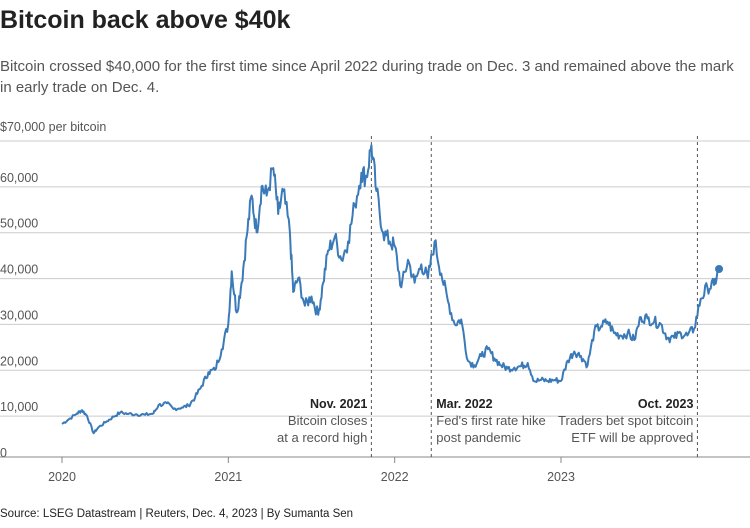 The height and width of the screenshot is (528, 750). I want to click on annotation-text: Bitcoin closes, so click(328, 420).